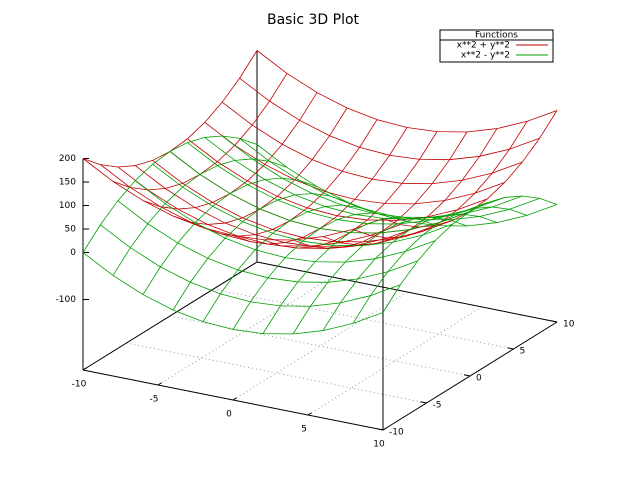 The image size is (640, 480). Describe the element at coordinates (304, 430) in the screenshot. I see `x-tick-label: 5` at that location.